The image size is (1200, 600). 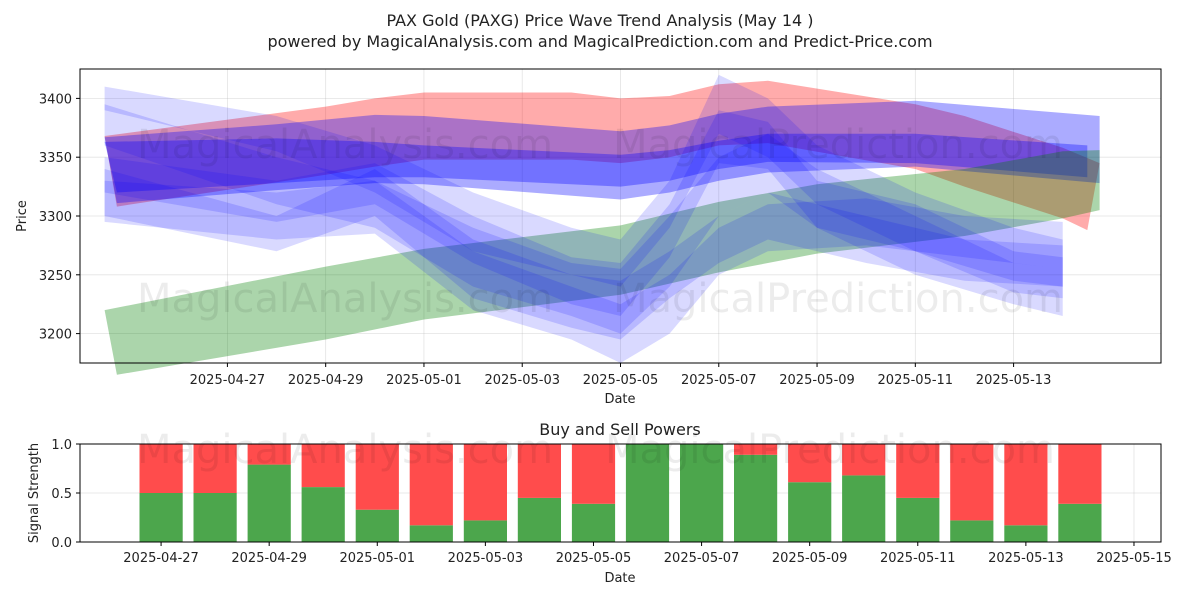 I want to click on price-x-tick-label: 2025-05-07, so click(x=719, y=380).